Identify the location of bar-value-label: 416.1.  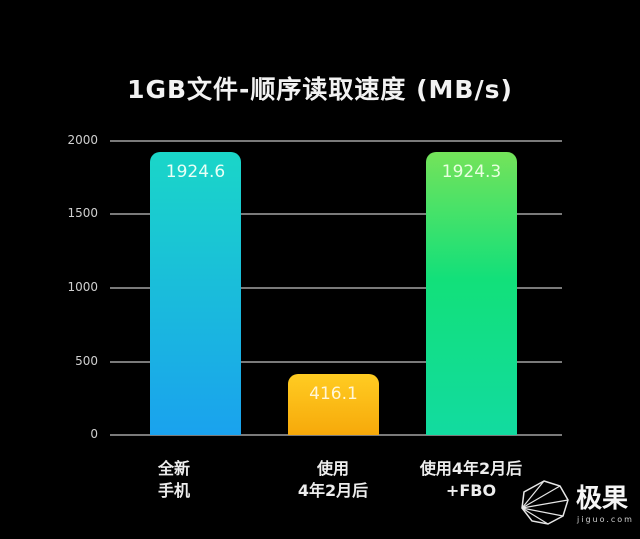
(333, 394).